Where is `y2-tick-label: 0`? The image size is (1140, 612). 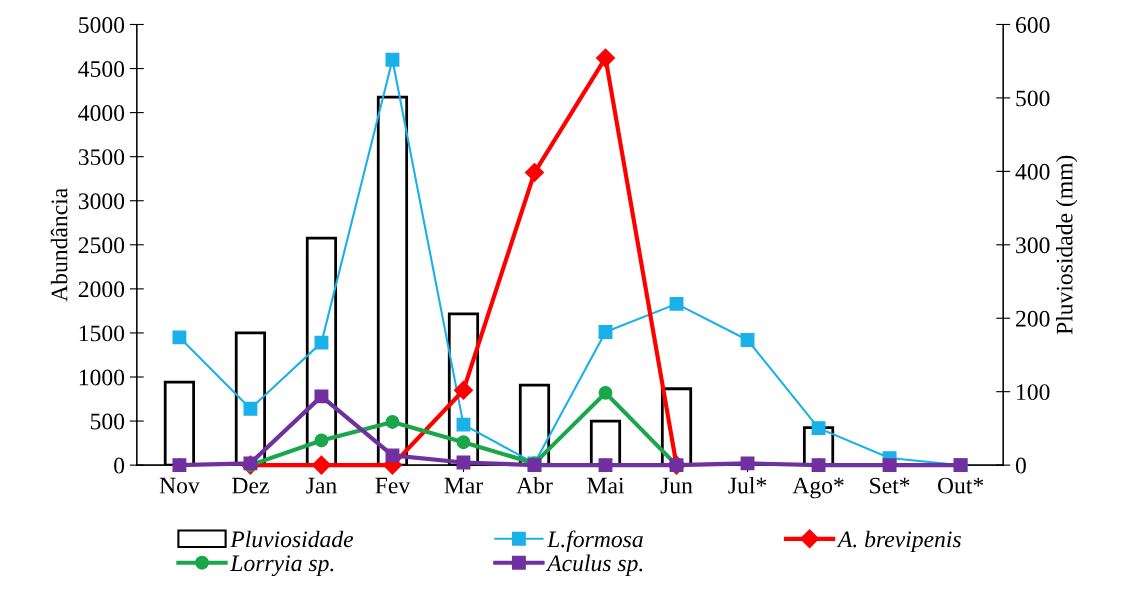 y2-tick-label: 0 is located at coordinates (1020, 465).